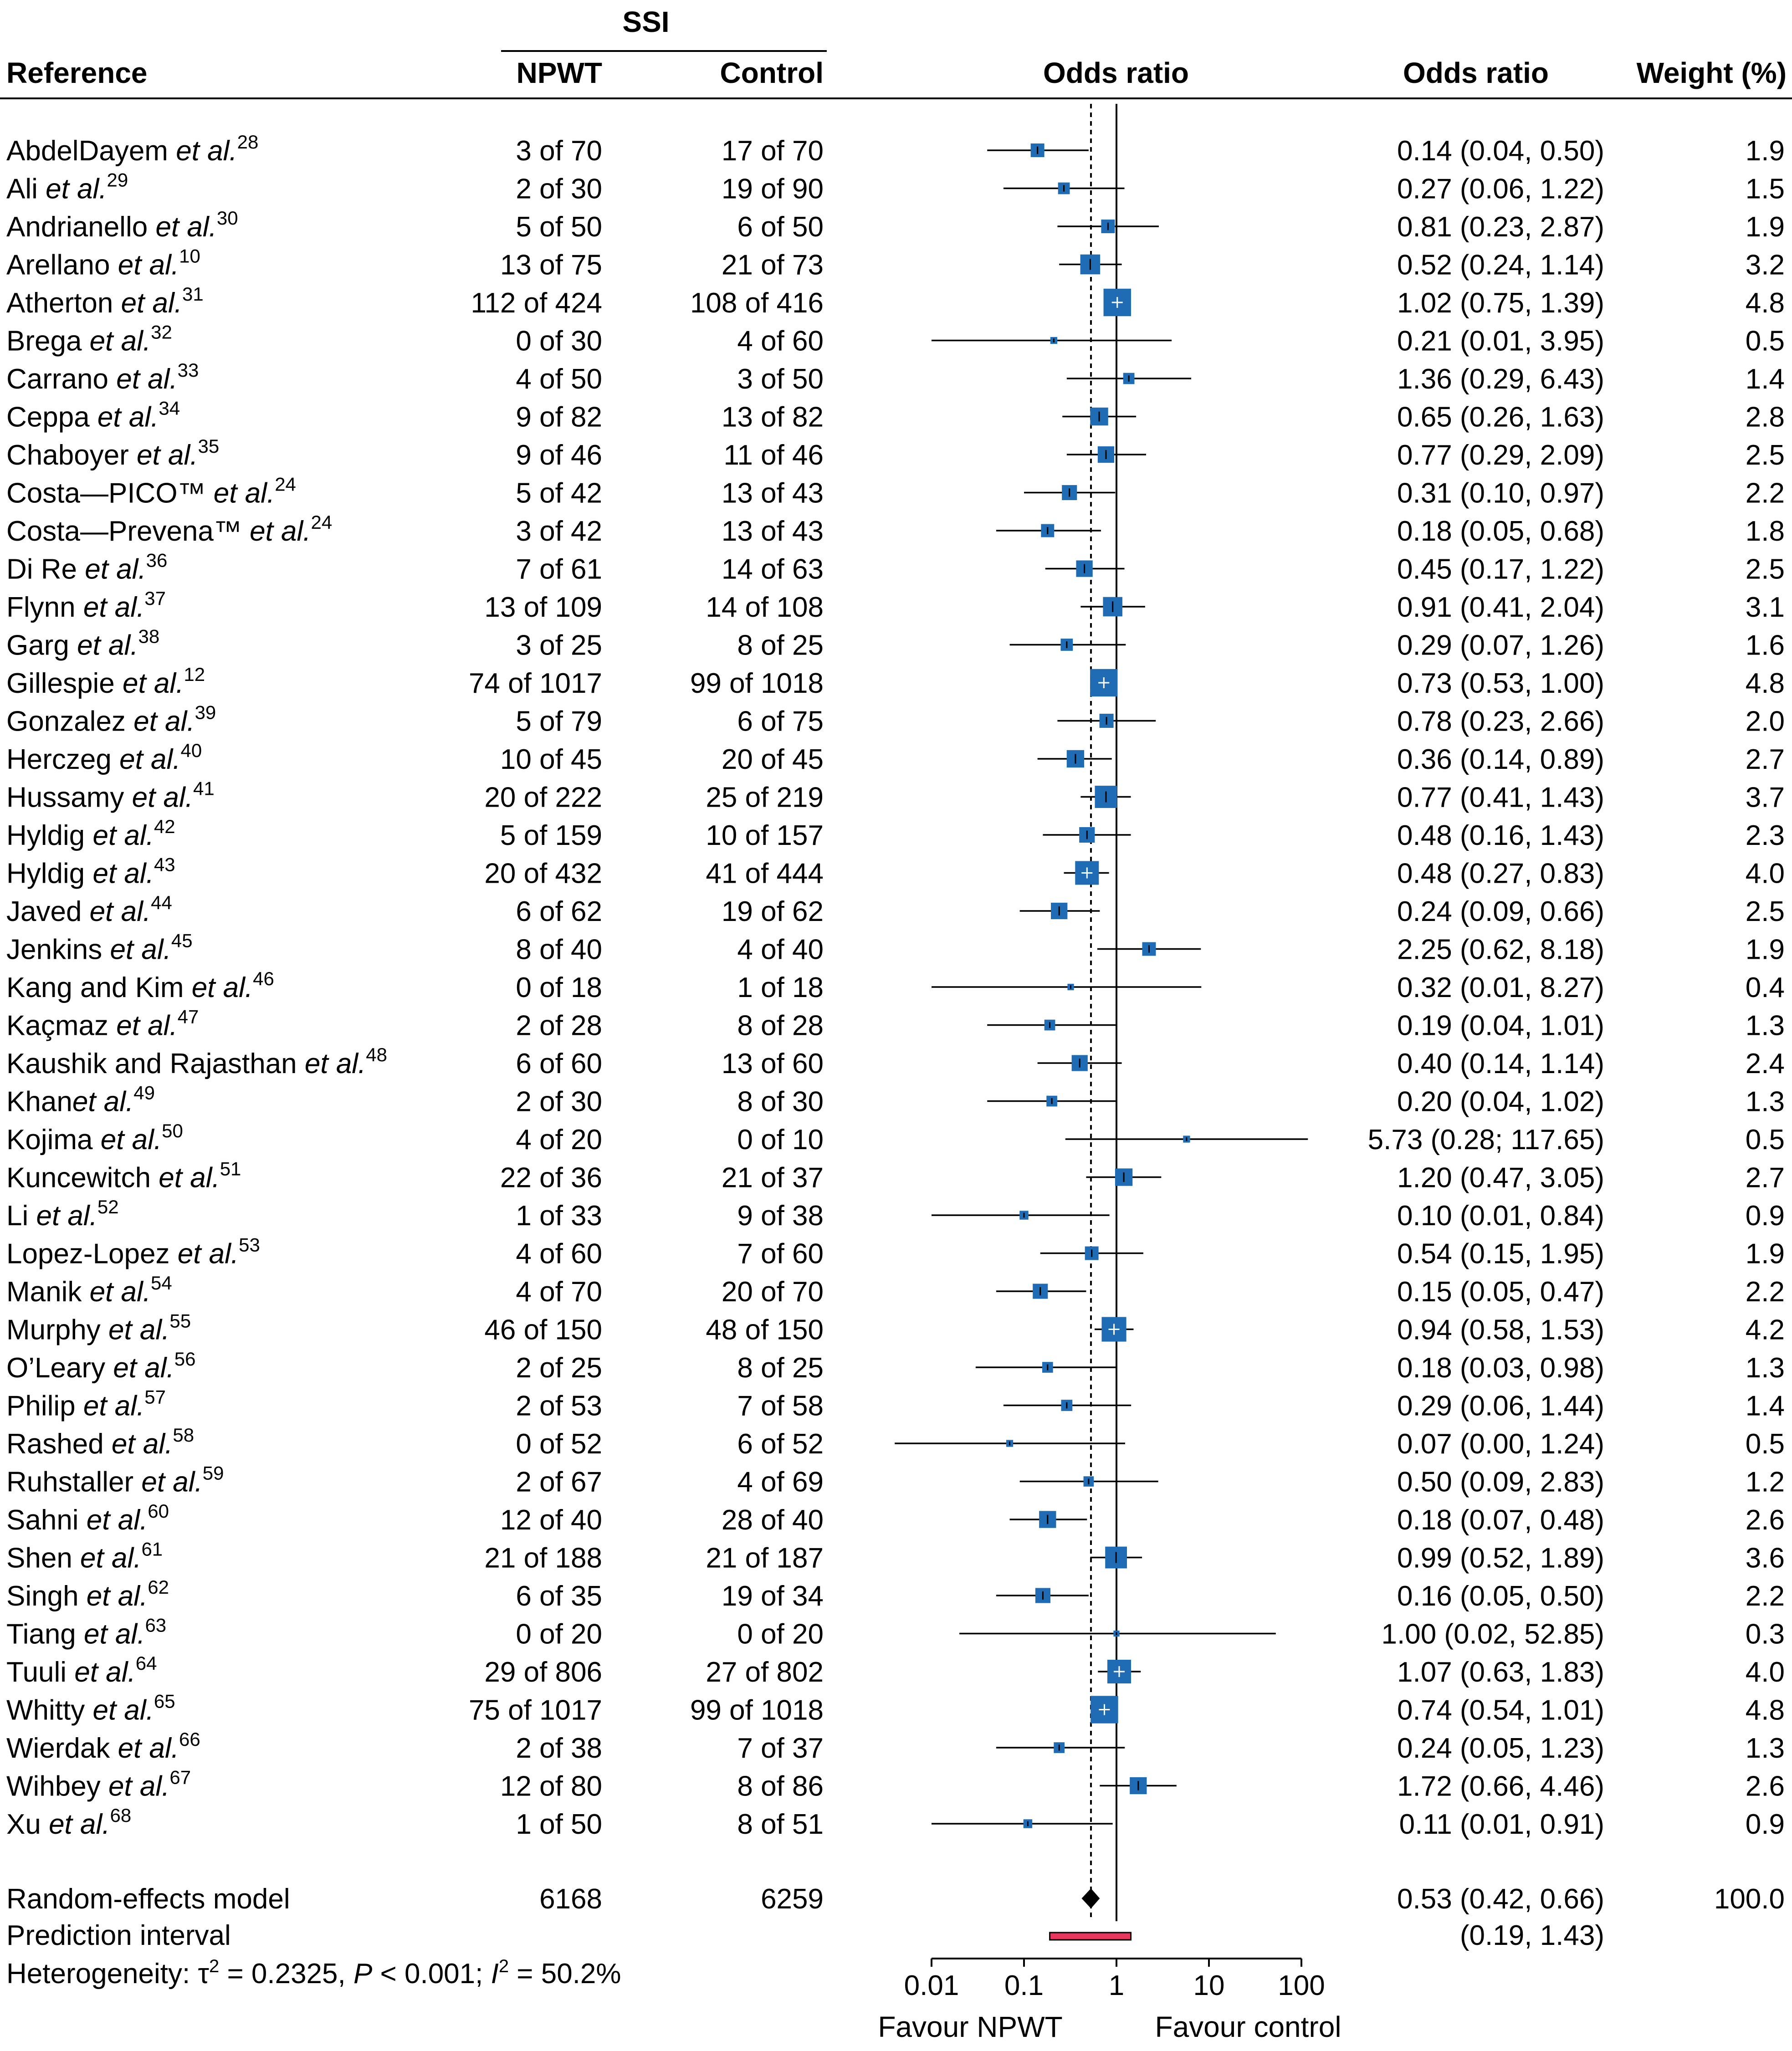  I want to click on study-name: Kaushik and Rajasthan, so click(151, 1063).